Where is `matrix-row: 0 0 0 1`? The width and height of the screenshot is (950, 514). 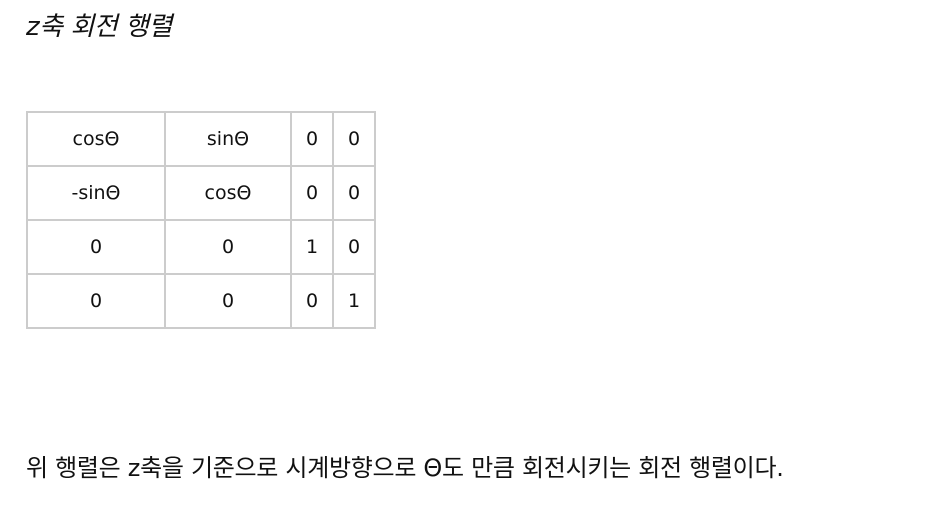 matrix-row: 0 0 0 1 is located at coordinates (201, 301).